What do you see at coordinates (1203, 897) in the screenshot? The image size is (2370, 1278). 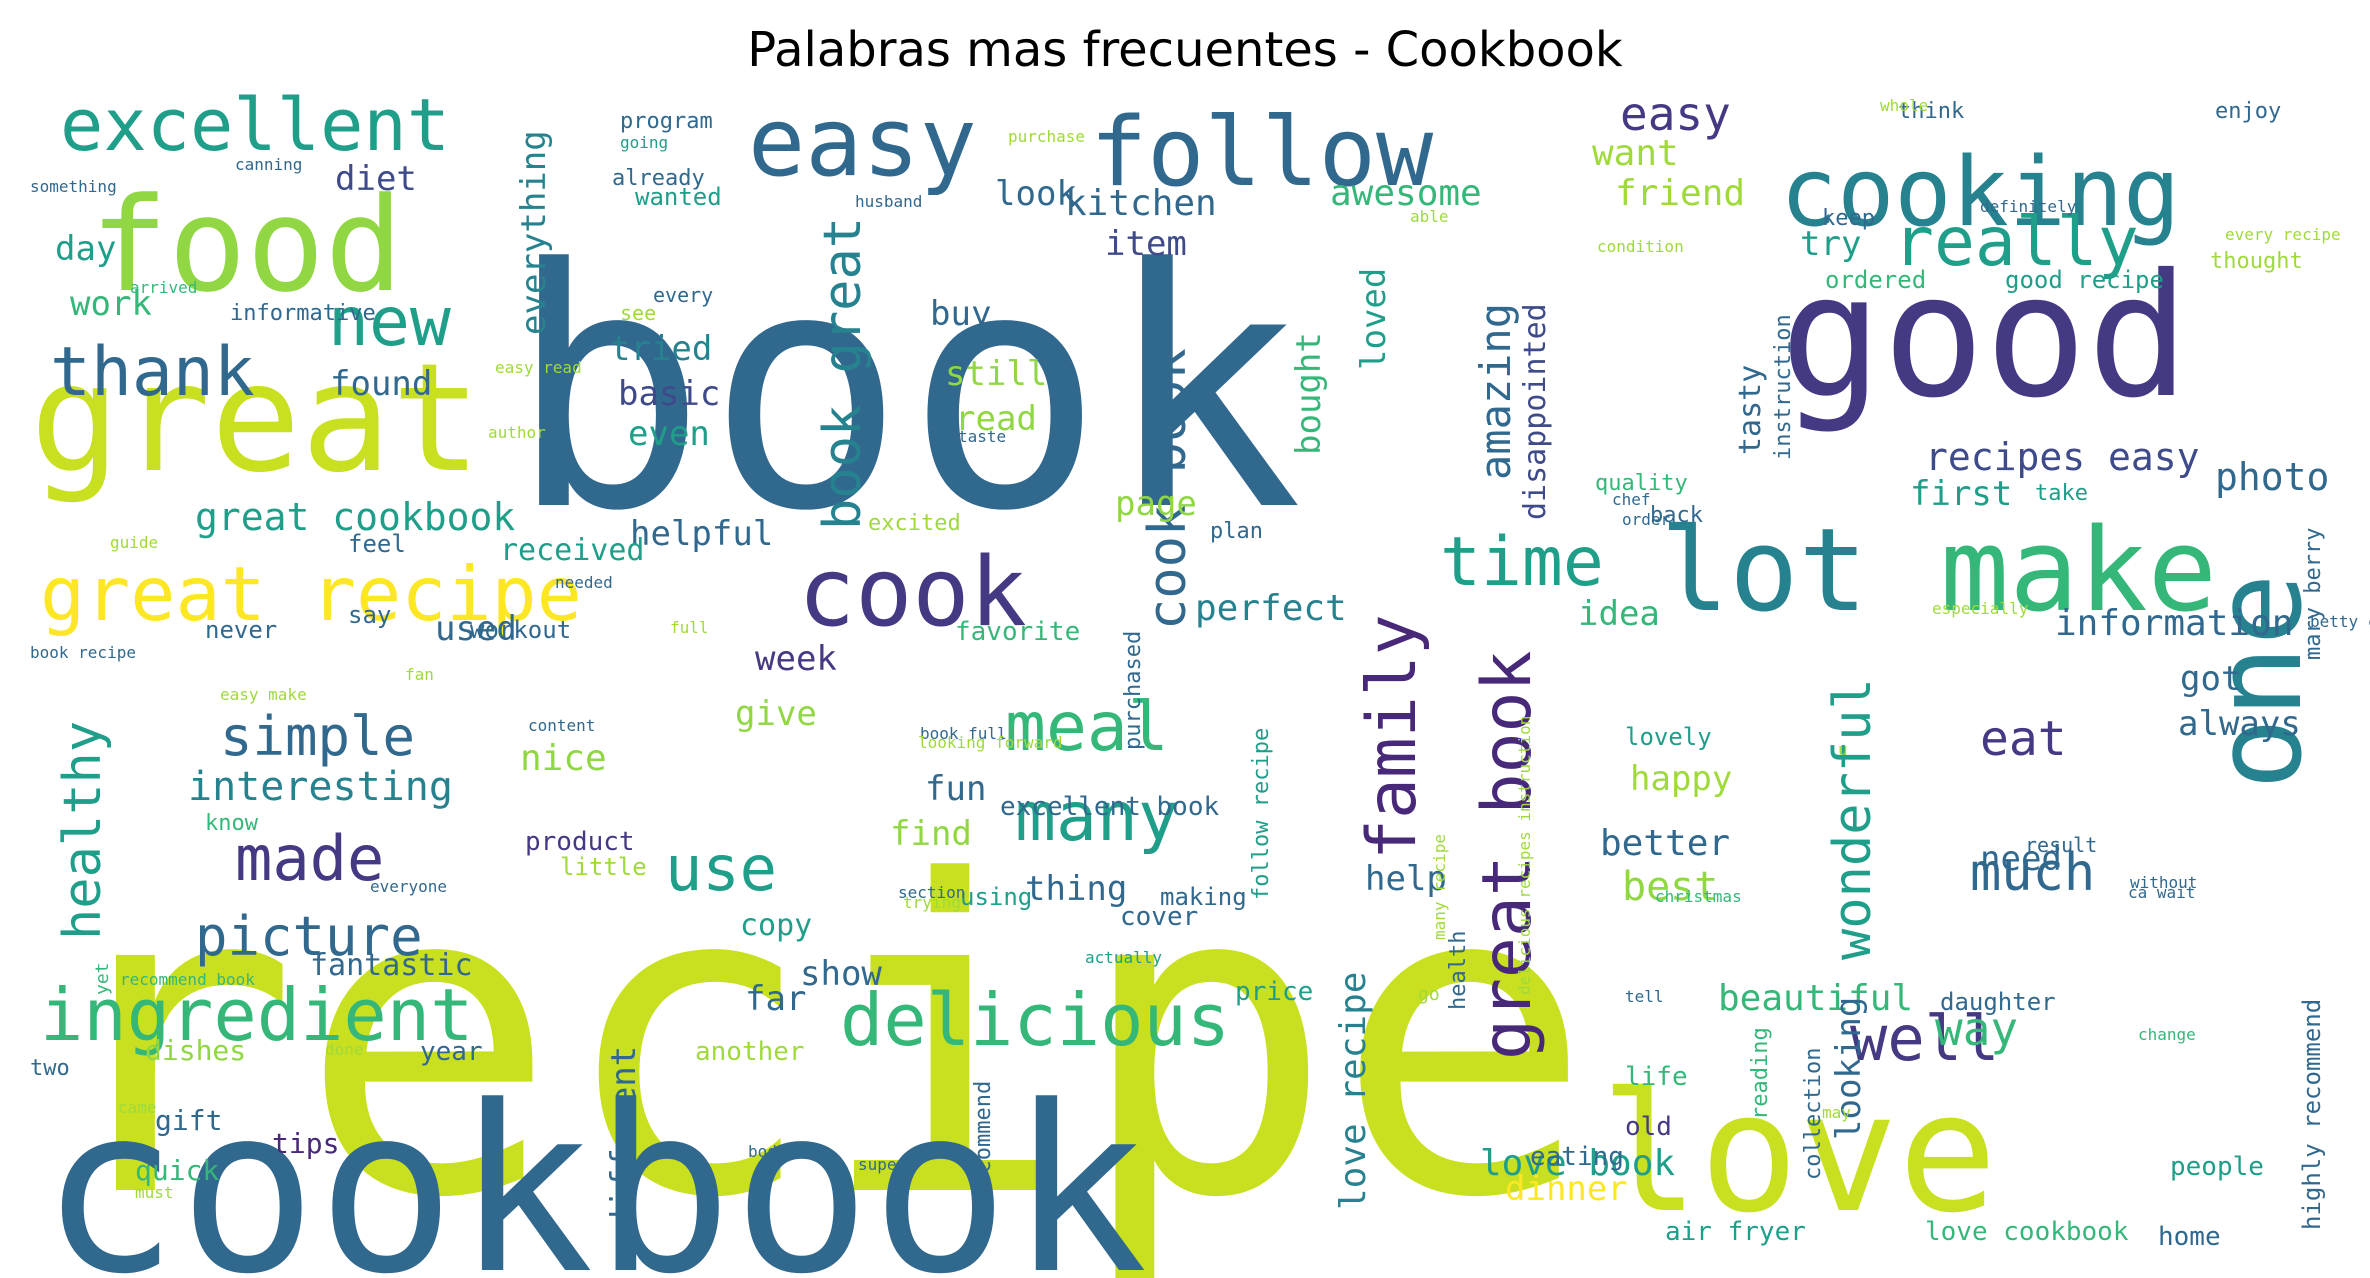 I see `word-120: making` at bounding box center [1203, 897].